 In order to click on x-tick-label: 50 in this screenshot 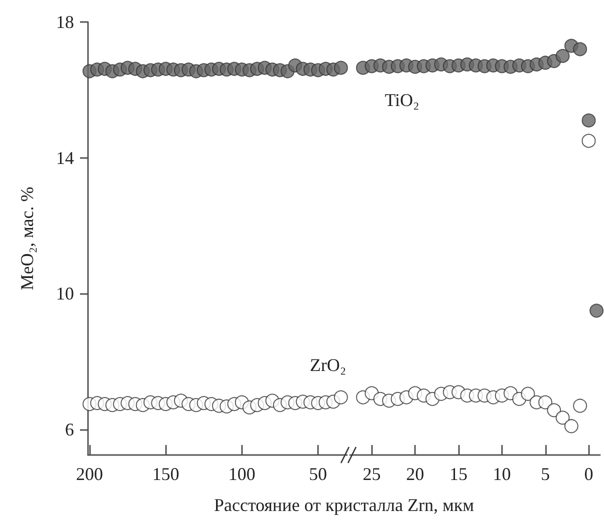, I will do `click(318, 474)`.